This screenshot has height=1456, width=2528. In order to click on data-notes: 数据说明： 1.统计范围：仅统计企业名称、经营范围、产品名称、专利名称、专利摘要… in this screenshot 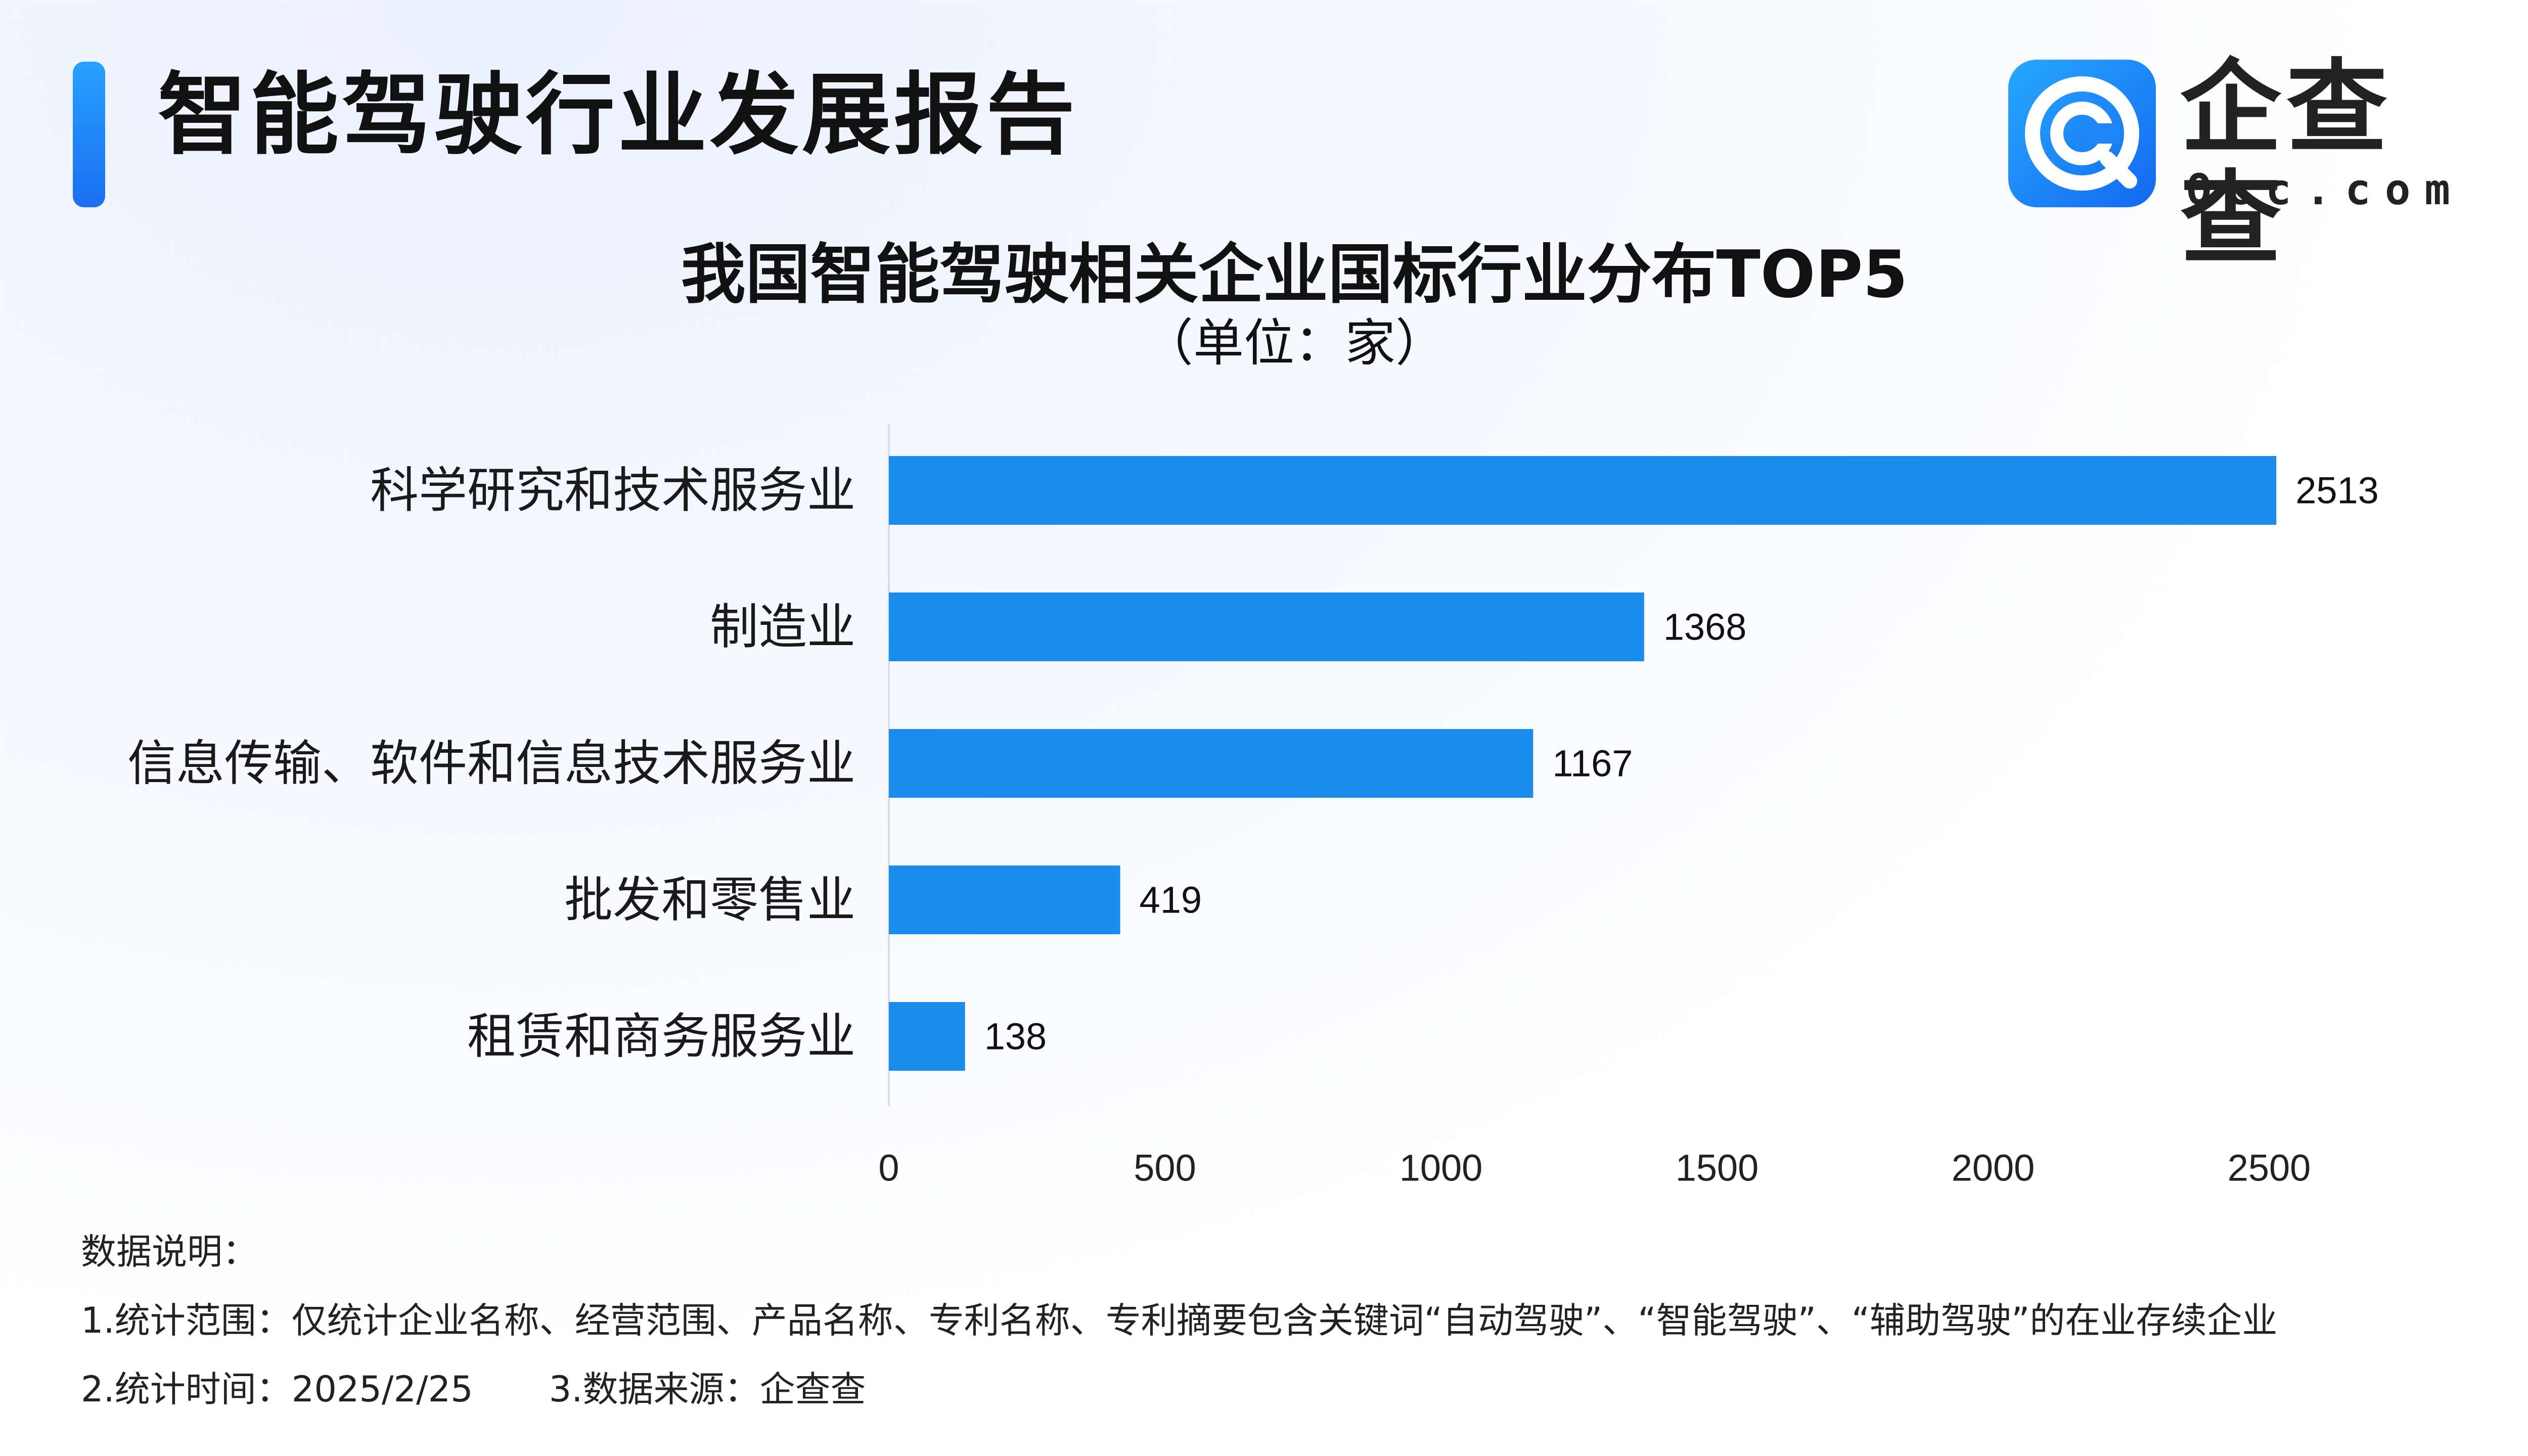, I will do `click(1179, 1320)`.